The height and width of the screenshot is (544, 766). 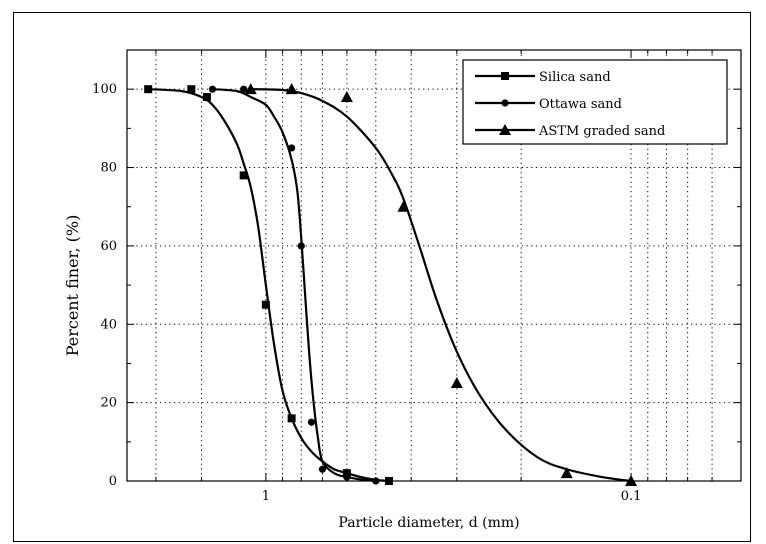 I want to click on y-tick-label: 20, so click(x=108, y=403).